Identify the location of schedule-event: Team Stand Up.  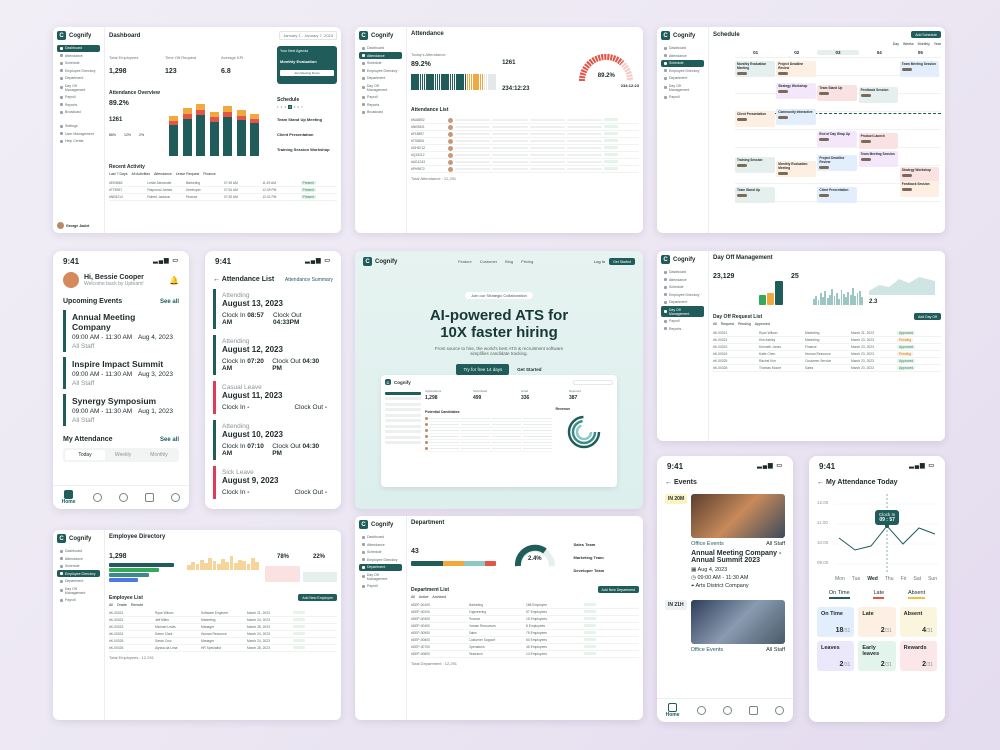
(755, 195).